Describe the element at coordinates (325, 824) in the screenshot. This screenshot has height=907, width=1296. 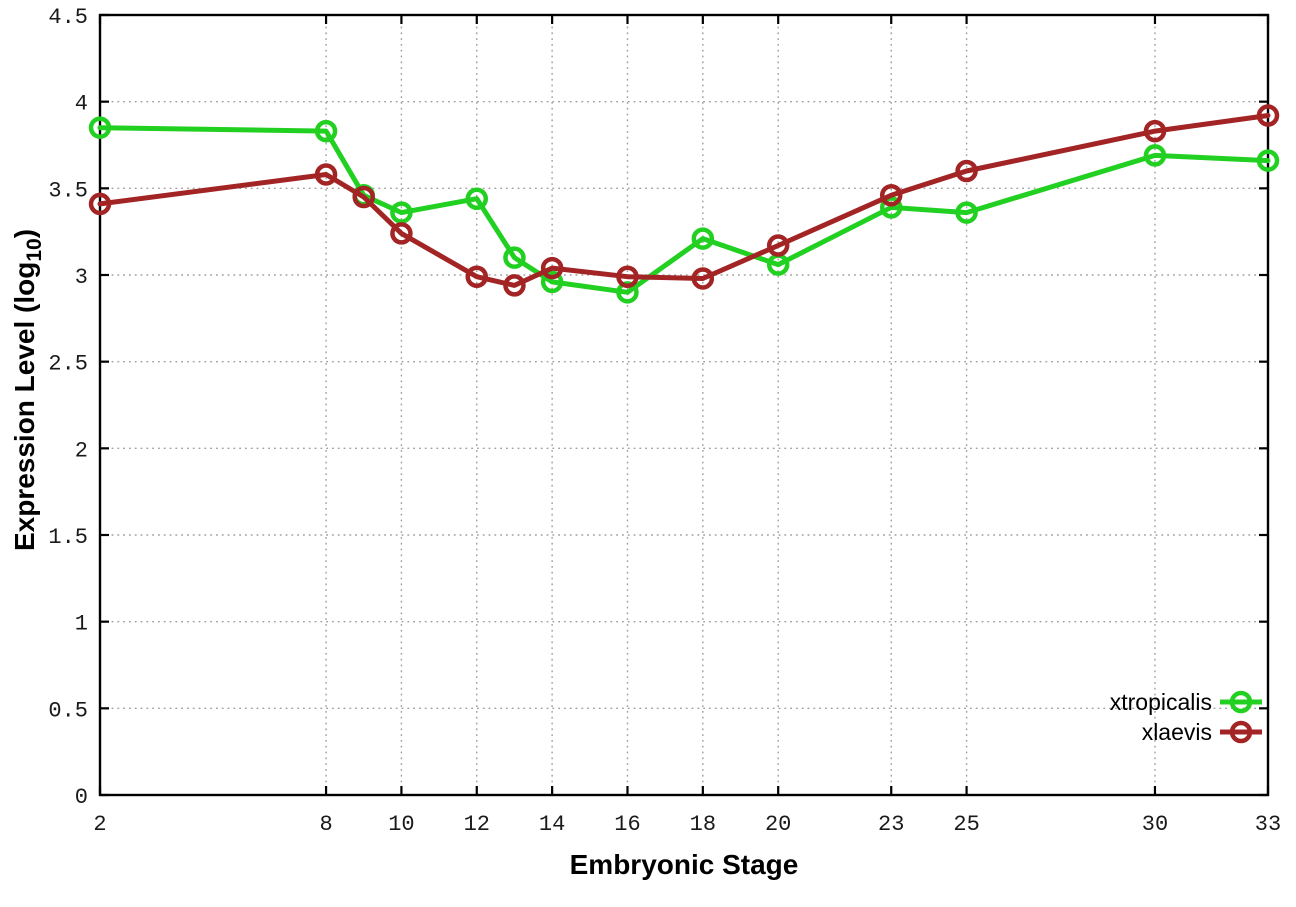
I see `x-tick-label: 8` at that location.